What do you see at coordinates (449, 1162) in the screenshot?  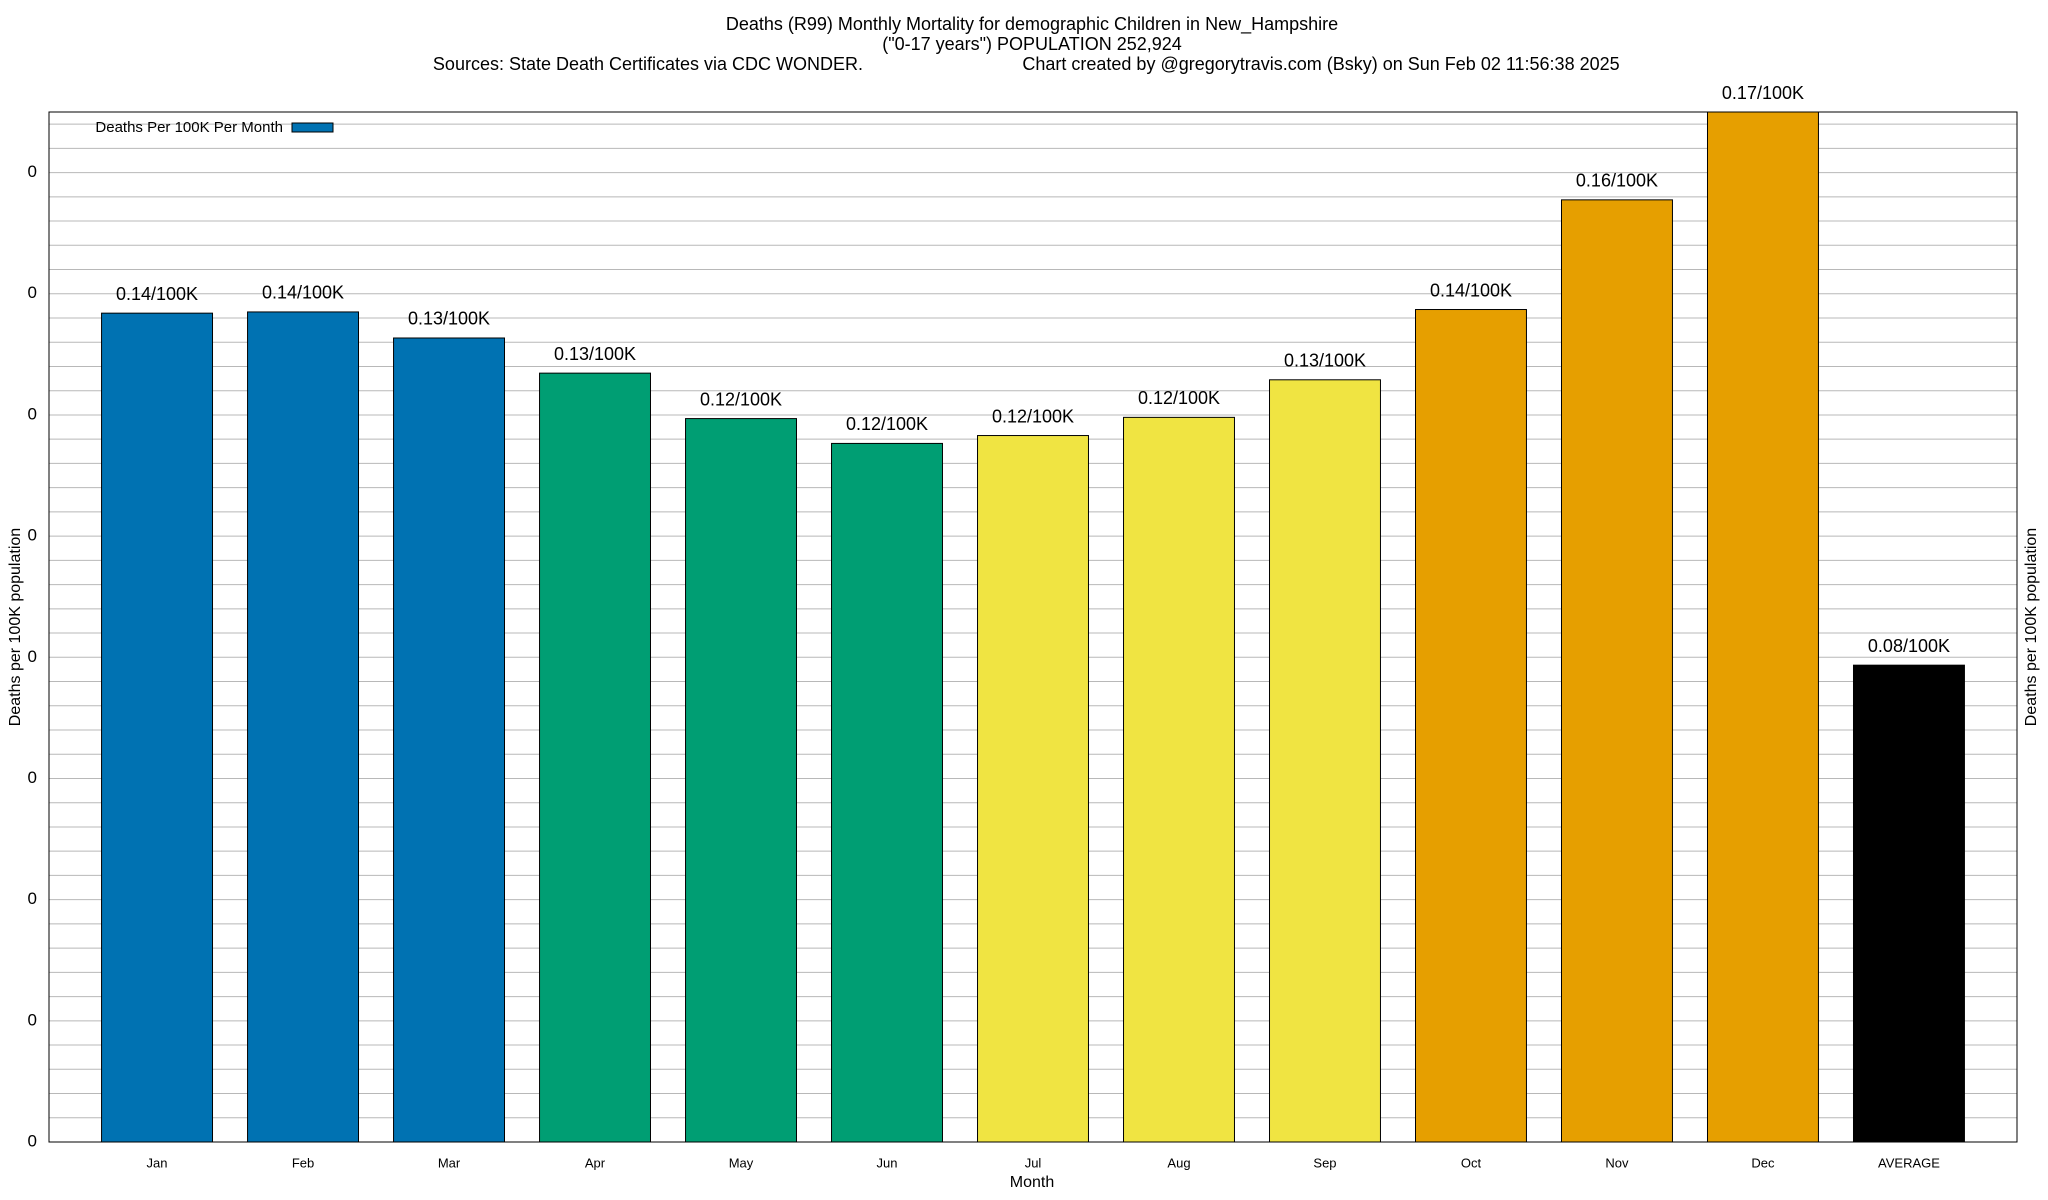 I see `x-tick-label: Mar` at bounding box center [449, 1162].